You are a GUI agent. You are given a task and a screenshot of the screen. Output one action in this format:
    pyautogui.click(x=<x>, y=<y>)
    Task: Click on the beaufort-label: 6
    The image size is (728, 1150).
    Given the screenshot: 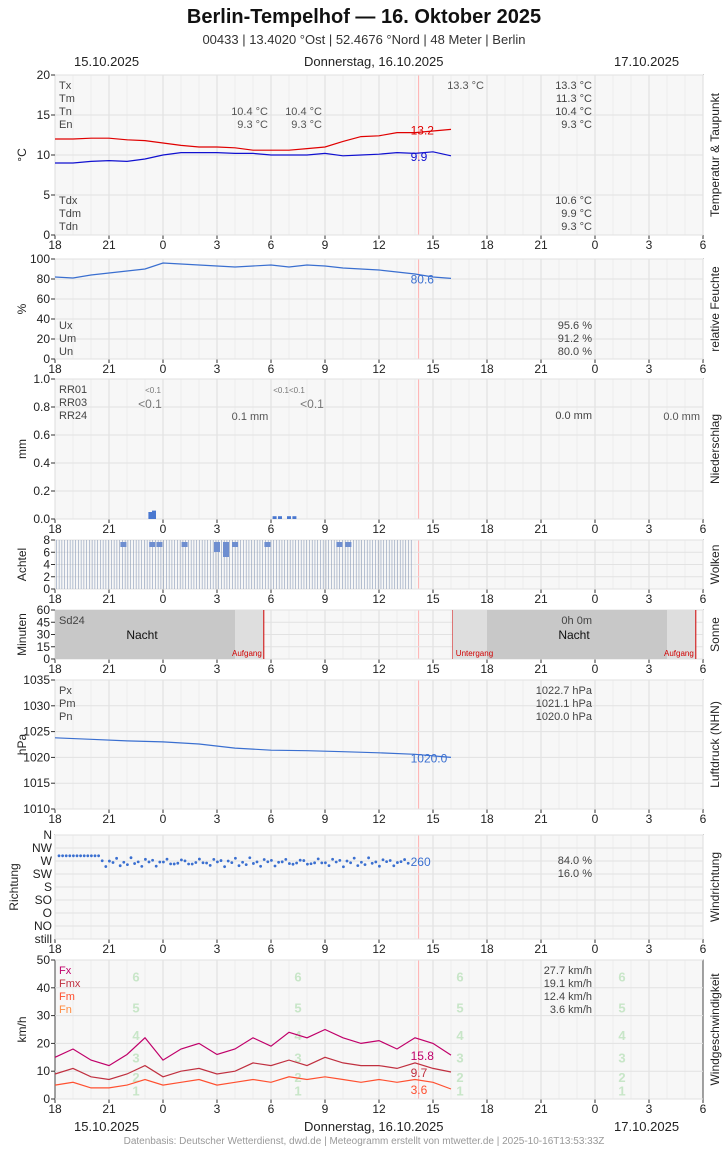 What is the action you would take?
    pyautogui.click(x=135, y=977)
    